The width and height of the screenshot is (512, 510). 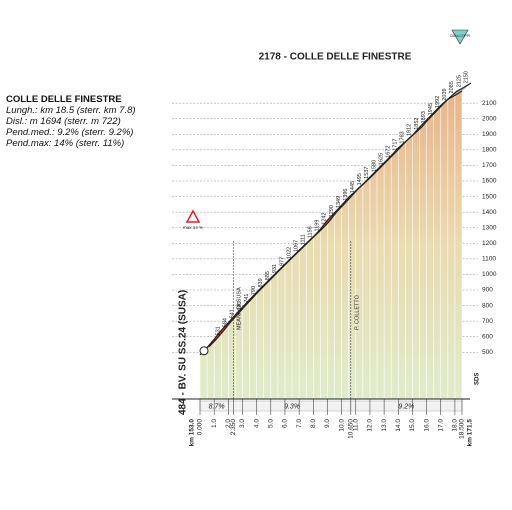 What do you see at coordinates (370, 425) in the screenshot?
I see `x-tick-label: 12.0` at bounding box center [370, 425].